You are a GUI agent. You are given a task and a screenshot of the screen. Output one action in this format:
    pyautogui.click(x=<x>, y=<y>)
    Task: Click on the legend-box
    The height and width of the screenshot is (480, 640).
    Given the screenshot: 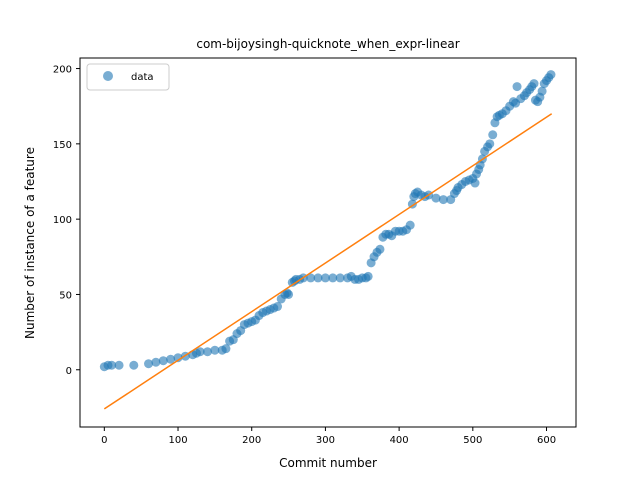 What is the action you would take?
    pyautogui.click(x=128, y=77)
    